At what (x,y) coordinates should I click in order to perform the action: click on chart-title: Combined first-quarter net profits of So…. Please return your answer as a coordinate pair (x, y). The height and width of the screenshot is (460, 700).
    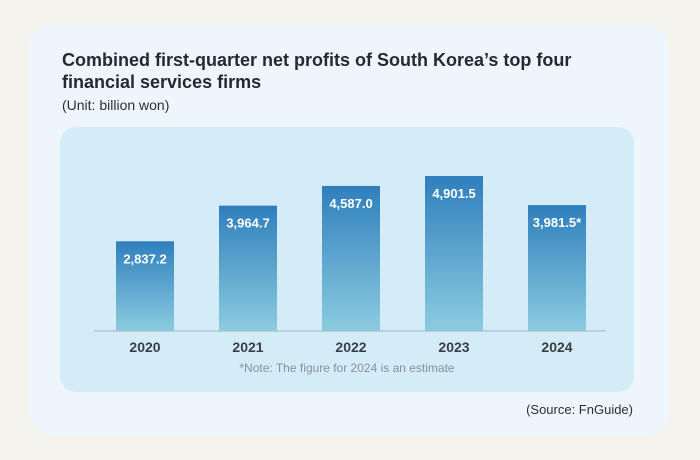
    Looking at the image, I should click on (317, 71).